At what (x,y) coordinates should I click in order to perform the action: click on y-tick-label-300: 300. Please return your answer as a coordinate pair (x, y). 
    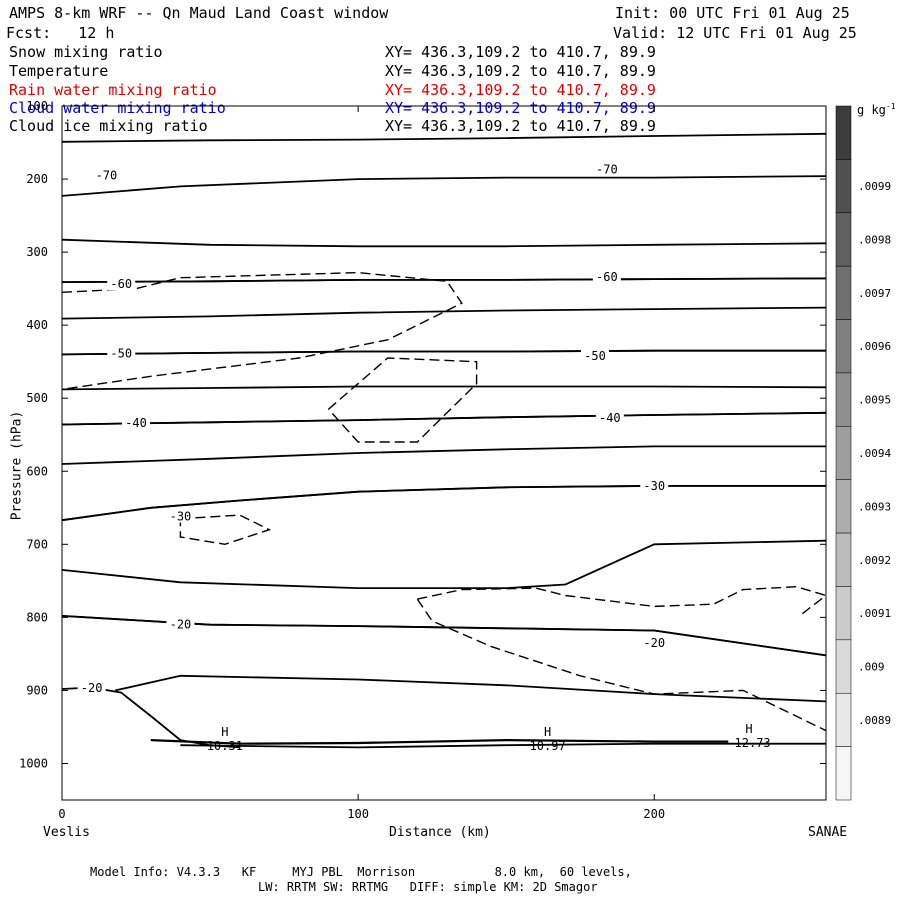
    Looking at the image, I should click on (37, 252).